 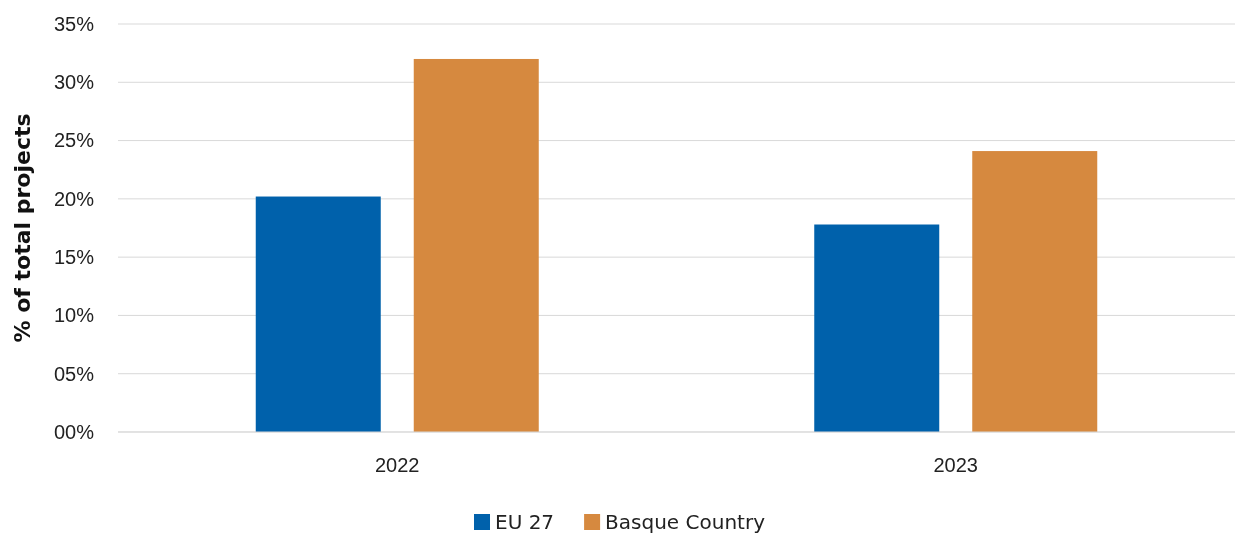 I want to click on x-tick-label: 2022, so click(x=397, y=465).